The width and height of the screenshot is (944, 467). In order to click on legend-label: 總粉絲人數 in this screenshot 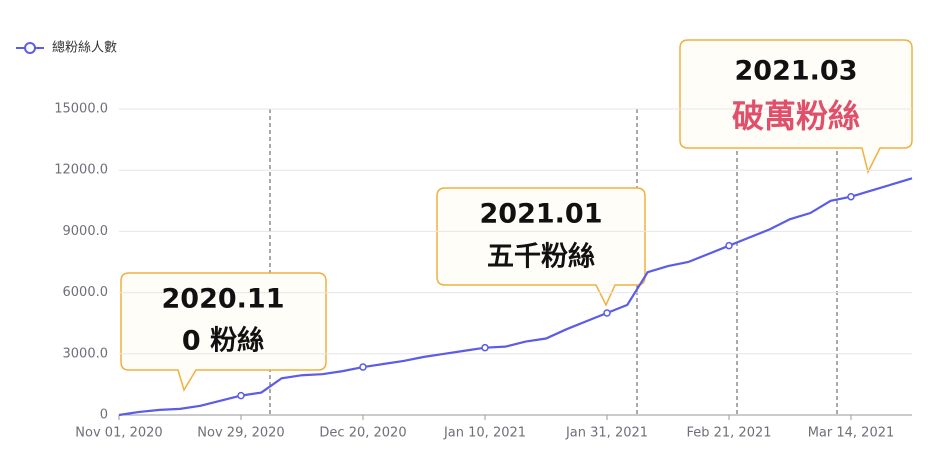, I will do `click(84, 48)`.